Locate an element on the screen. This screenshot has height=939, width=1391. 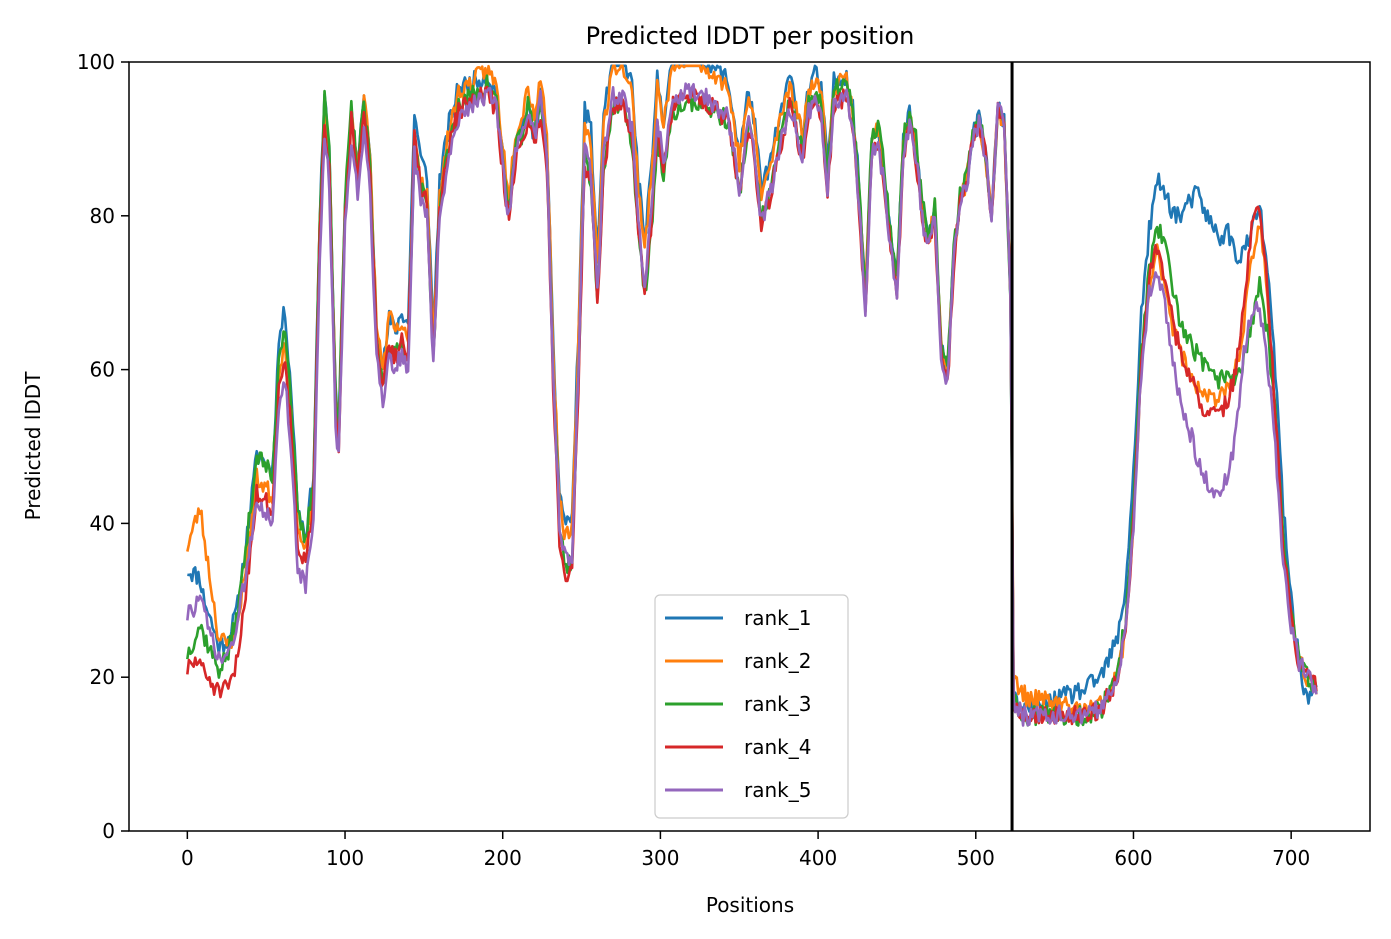
legend-label-rank-5: rank_5 is located at coordinates (777, 790).